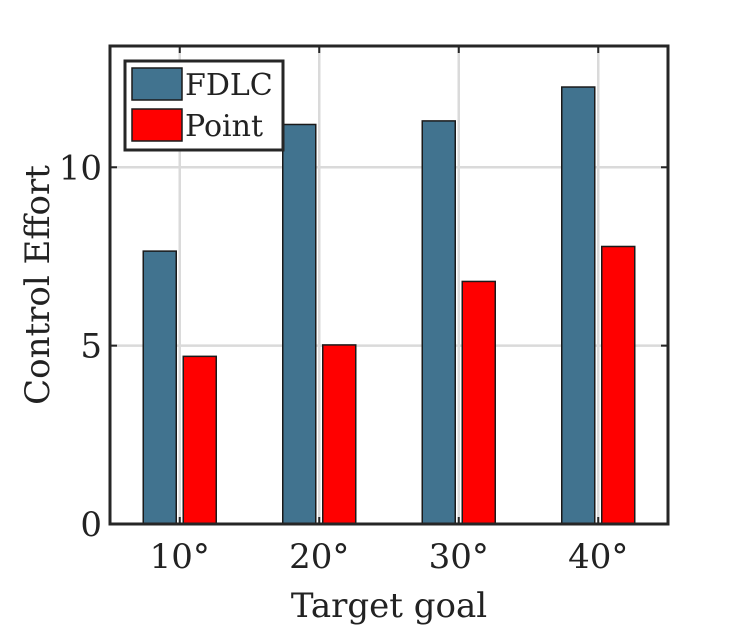 Image resolution: width=747 pixels, height=633 pixels. Describe the element at coordinates (229, 85) in the screenshot. I see `legend-label-fdlc: FDLC` at that location.